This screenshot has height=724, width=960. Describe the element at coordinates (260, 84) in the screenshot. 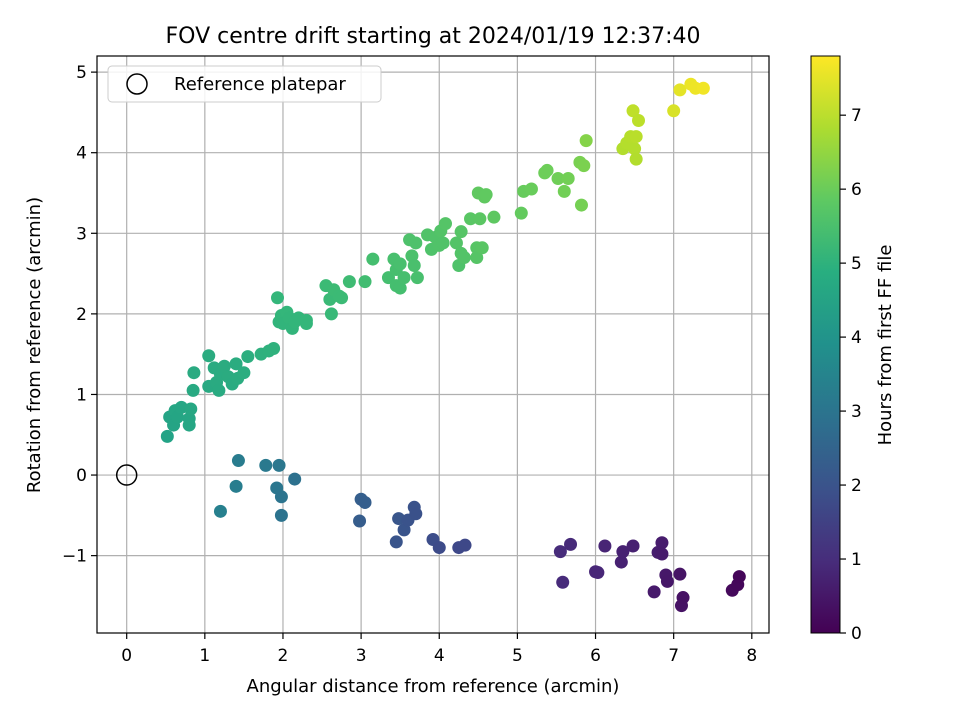

I see `legend-label-reference: Reference platepar` at that location.